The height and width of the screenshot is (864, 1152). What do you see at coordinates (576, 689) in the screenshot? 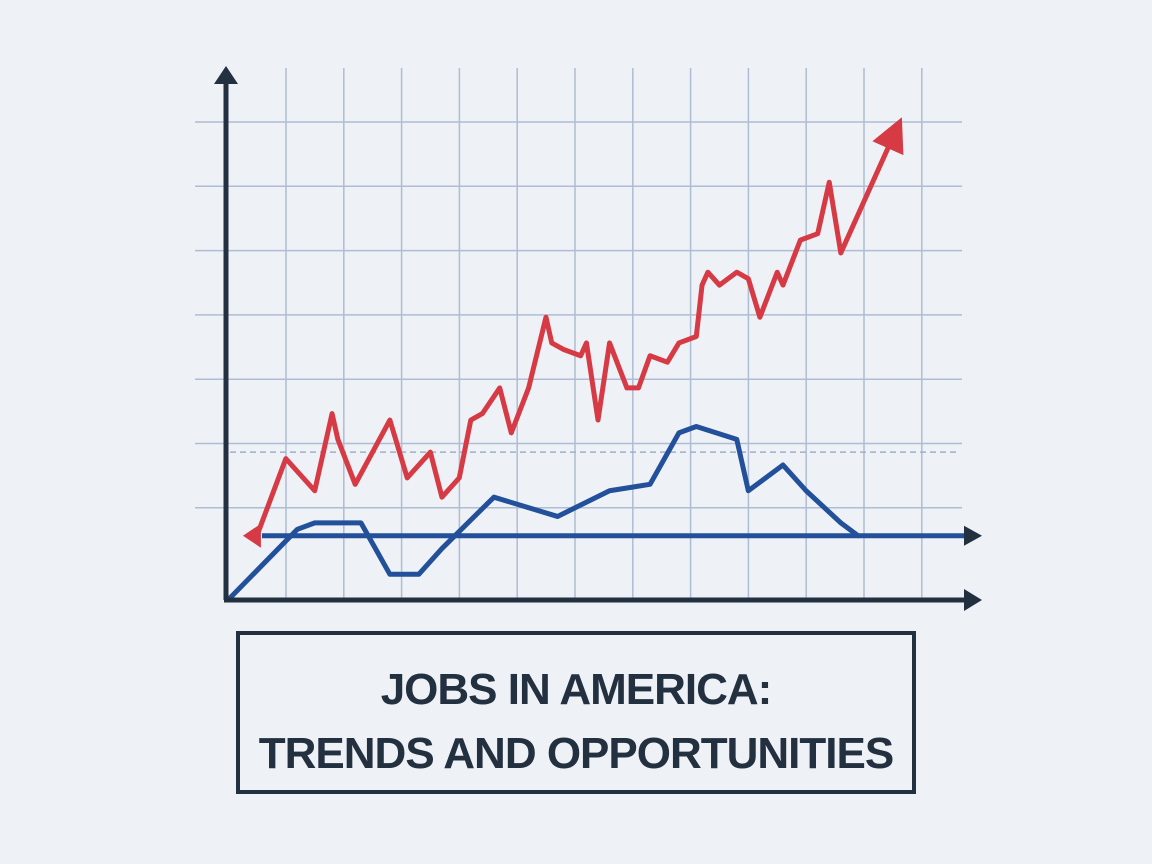
I see `chart-title: JOBS IN AMERICA:` at bounding box center [576, 689].